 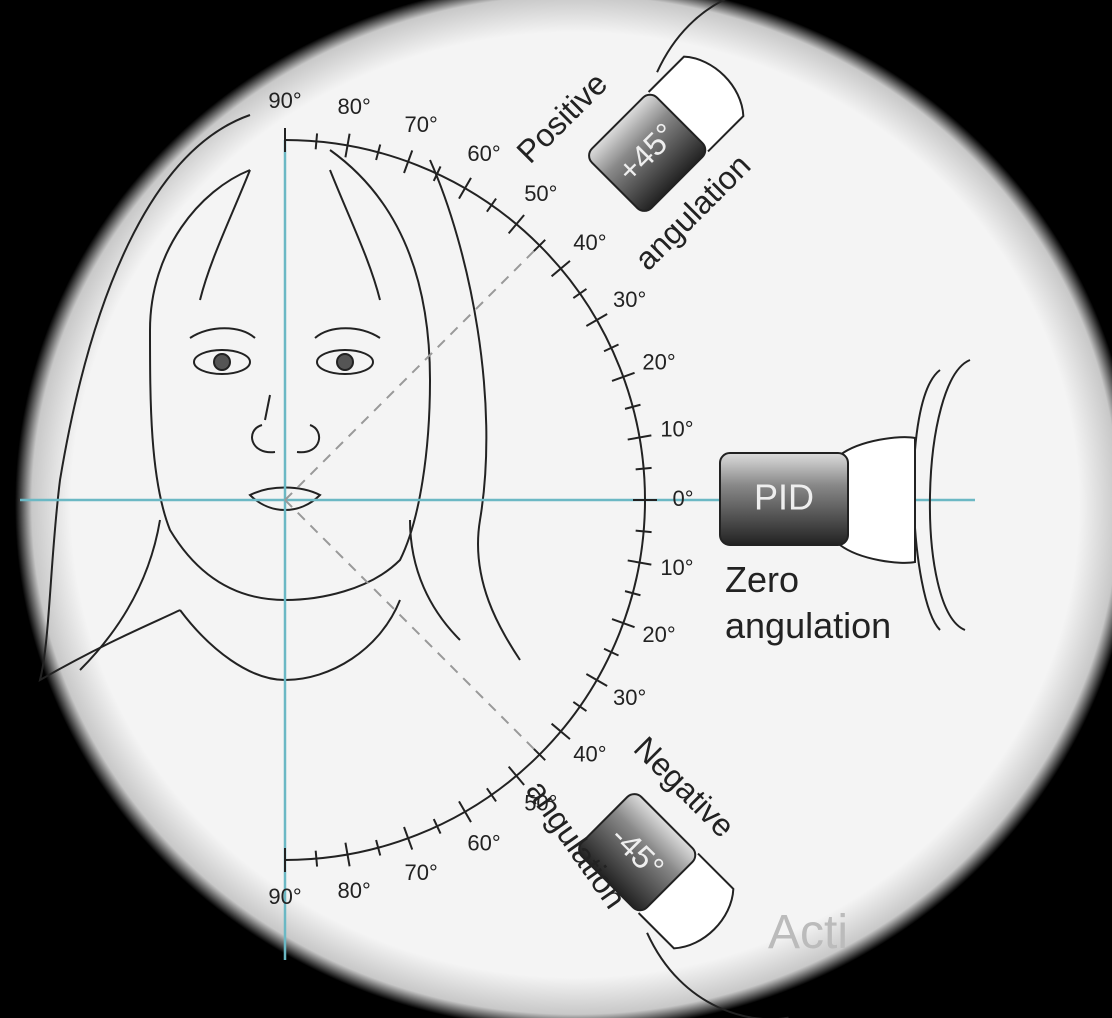 What do you see at coordinates (808, 625) in the screenshot?
I see `zero-caption: angulation` at bounding box center [808, 625].